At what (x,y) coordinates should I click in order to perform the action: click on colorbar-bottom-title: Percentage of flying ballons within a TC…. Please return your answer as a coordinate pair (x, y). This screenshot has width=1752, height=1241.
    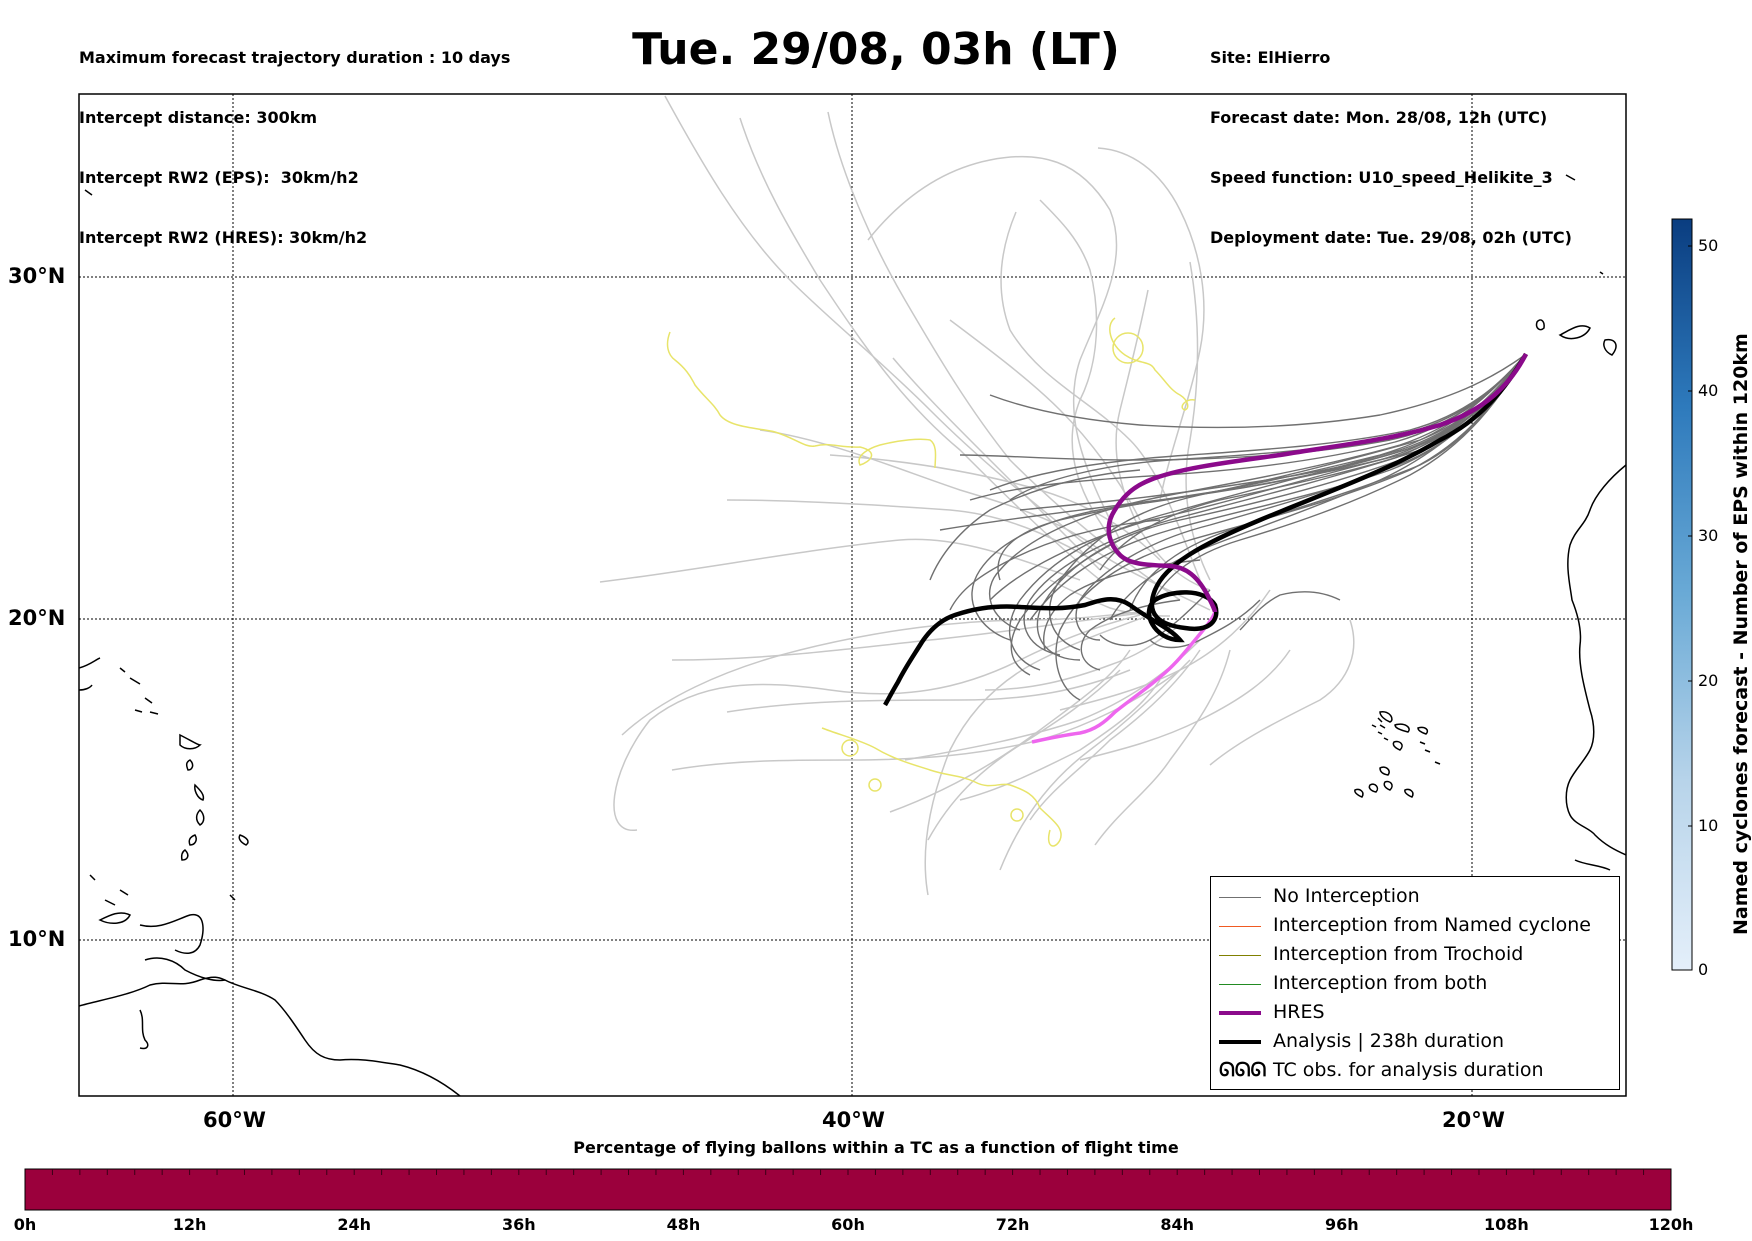
    Looking at the image, I should click on (876, 1147).